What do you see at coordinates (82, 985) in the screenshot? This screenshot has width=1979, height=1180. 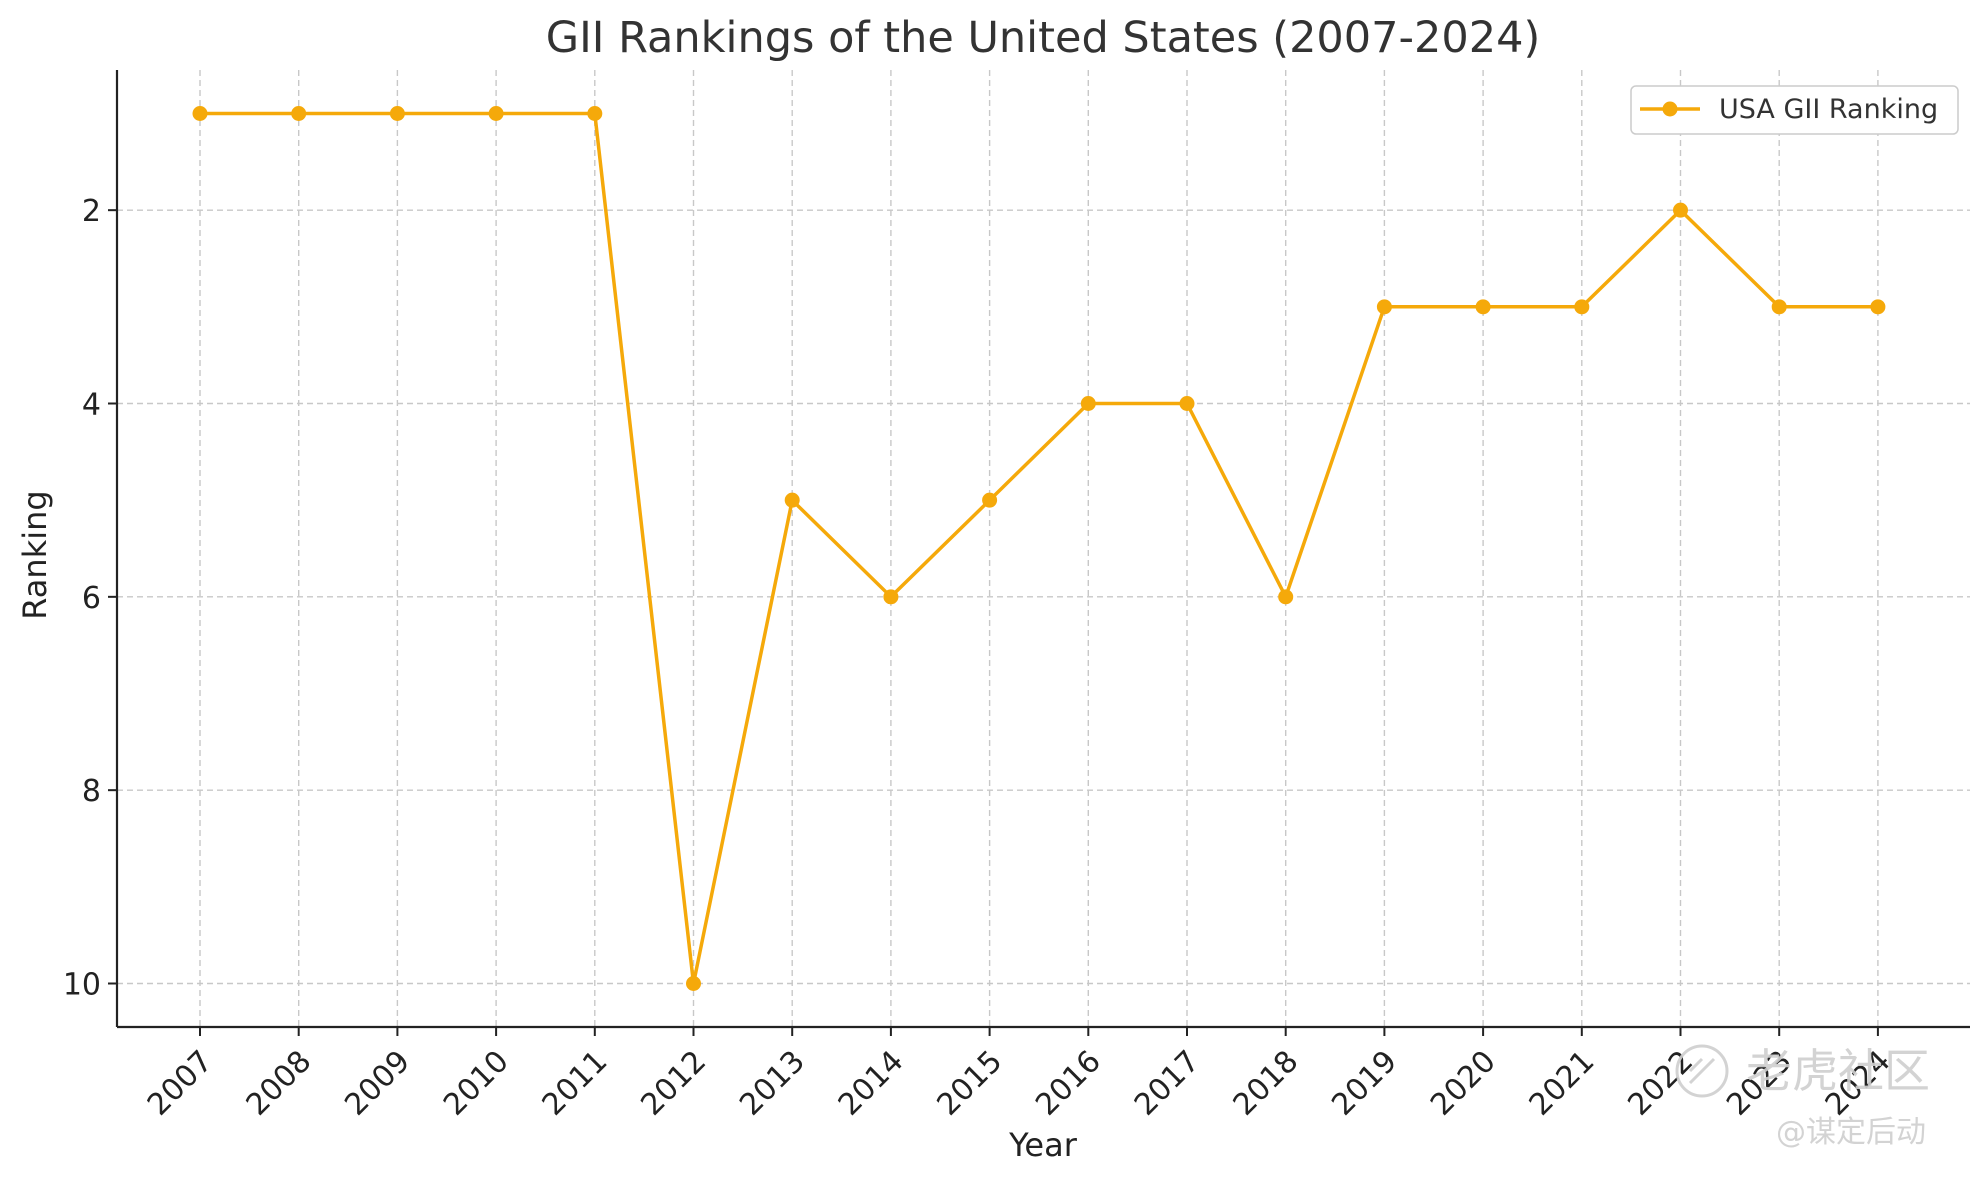 I see `y-tick-label-10: 10` at bounding box center [82, 985].